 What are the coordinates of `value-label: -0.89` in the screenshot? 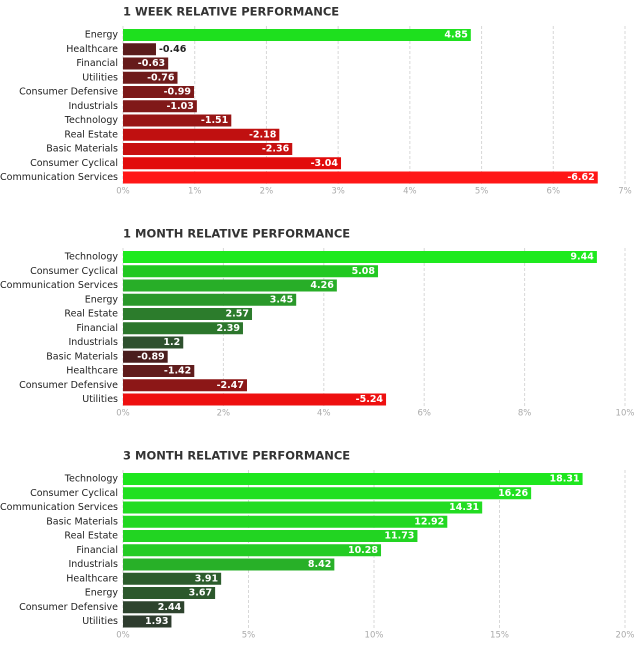 It's located at (150, 356).